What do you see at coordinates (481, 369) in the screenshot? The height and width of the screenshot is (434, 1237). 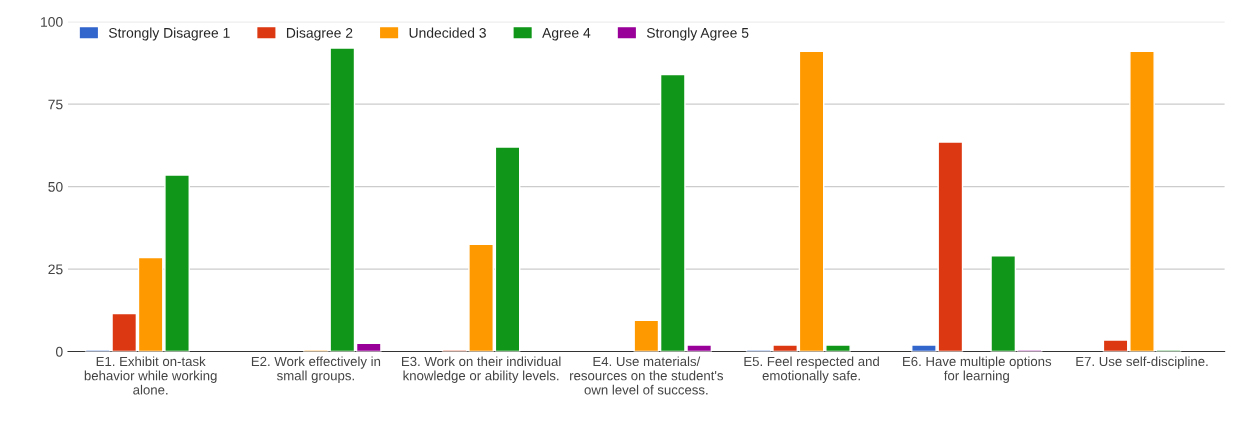 I see `x-tick-label: E3. Work on their individual knowledge or ability levels.` at bounding box center [481, 369].